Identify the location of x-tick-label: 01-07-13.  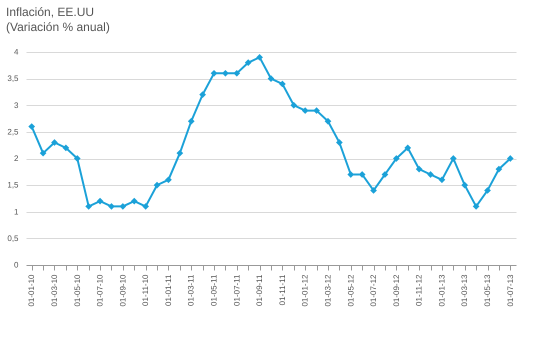
(510, 290).